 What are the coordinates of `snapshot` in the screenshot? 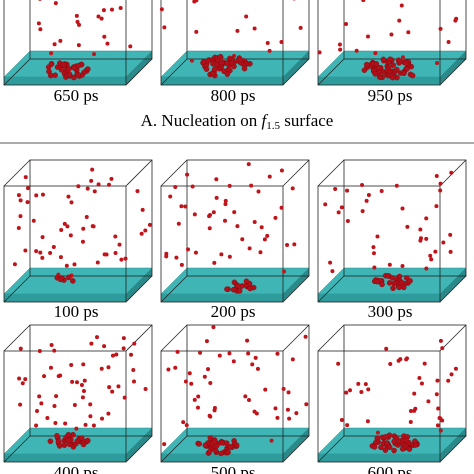 It's located at (78, 43).